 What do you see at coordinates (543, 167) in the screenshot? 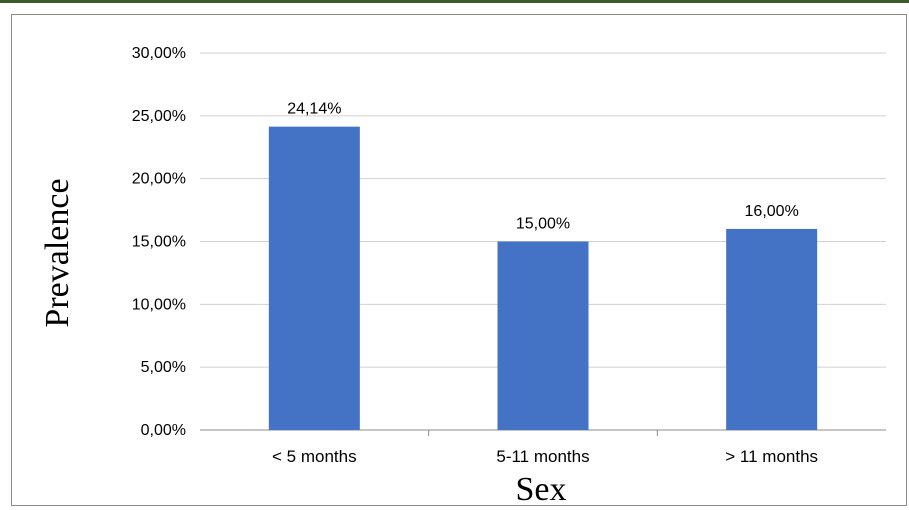
I see `data-labels: 24,14% 15,00% 16,00%` at bounding box center [543, 167].